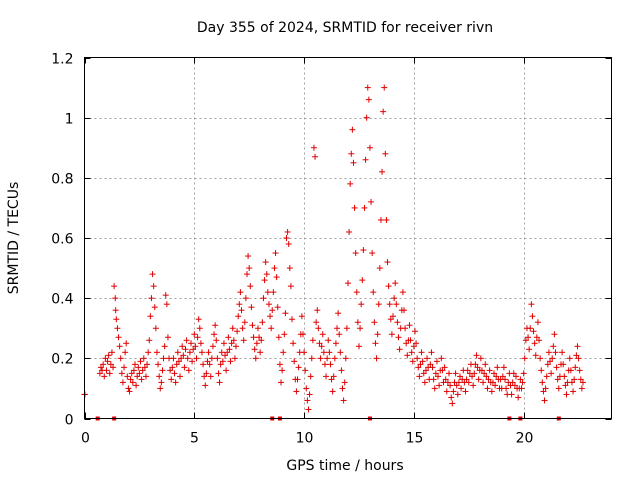 This screenshot has width=640, height=480. What do you see at coordinates (85, 439) in the screenshot?
I see `x-tick-label: 0` at bounding box center [85, 439].